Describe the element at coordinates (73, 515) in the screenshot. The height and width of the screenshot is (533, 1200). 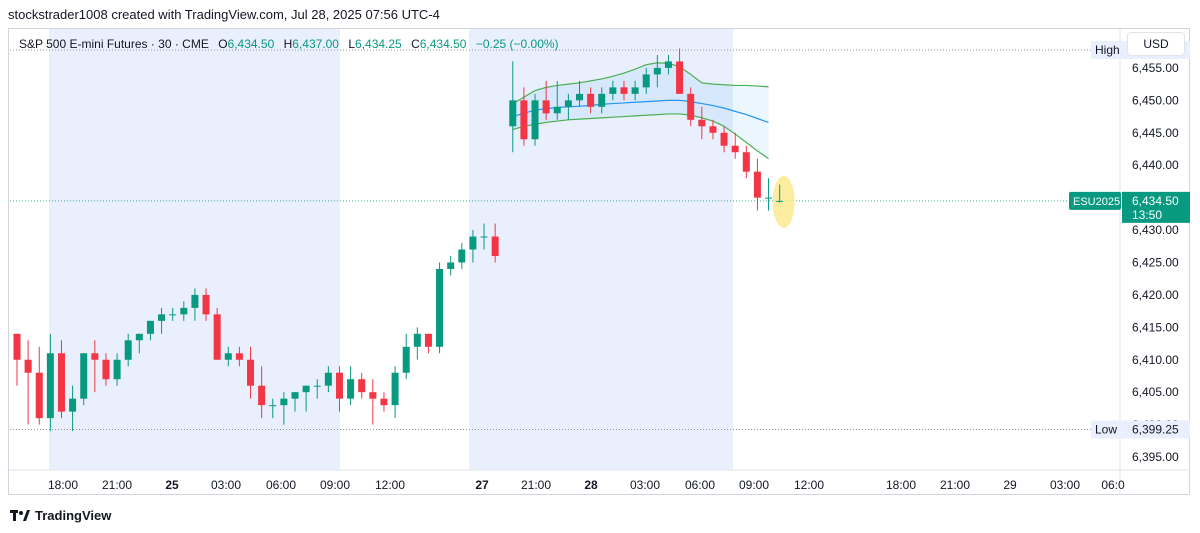
I see `brand-name: TradingView` at that location.